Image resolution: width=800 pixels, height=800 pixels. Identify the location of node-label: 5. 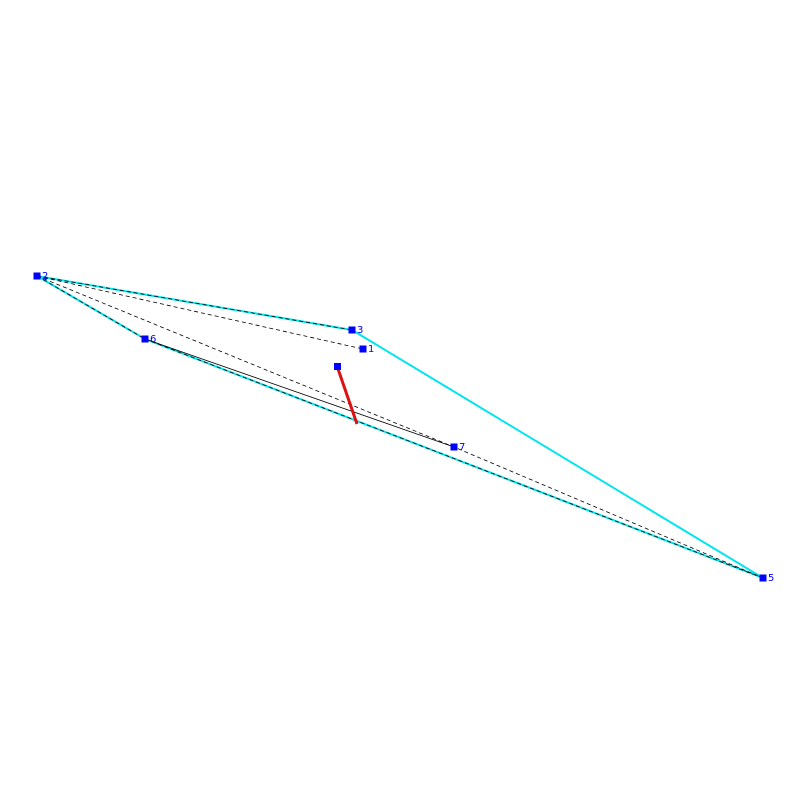
(771, 578).